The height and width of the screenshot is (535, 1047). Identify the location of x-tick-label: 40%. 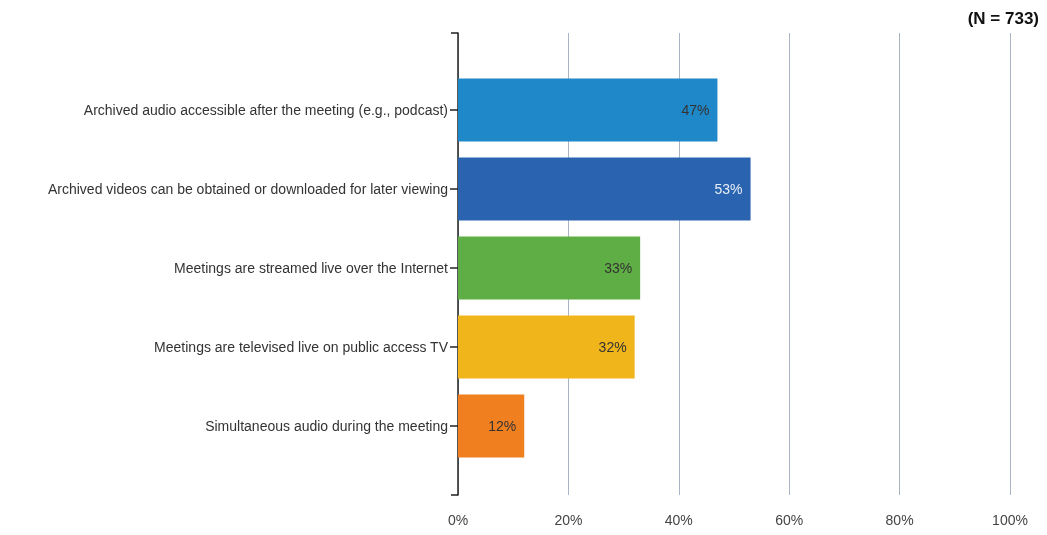
(678, 520).